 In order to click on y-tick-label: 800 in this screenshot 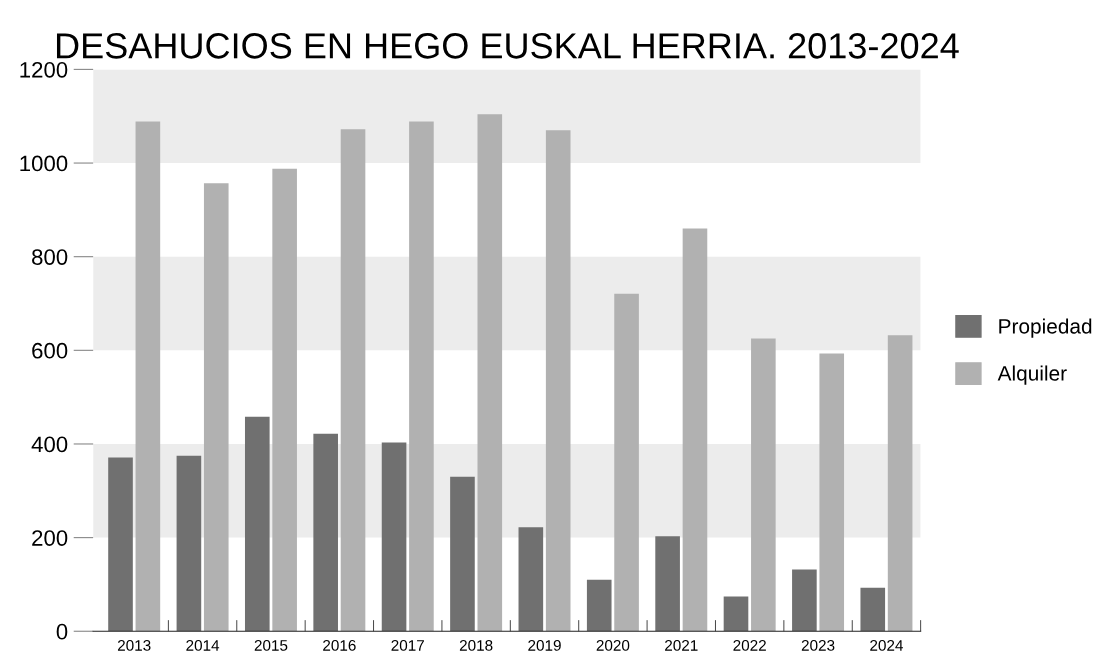, I will do `click(50, 257)`.